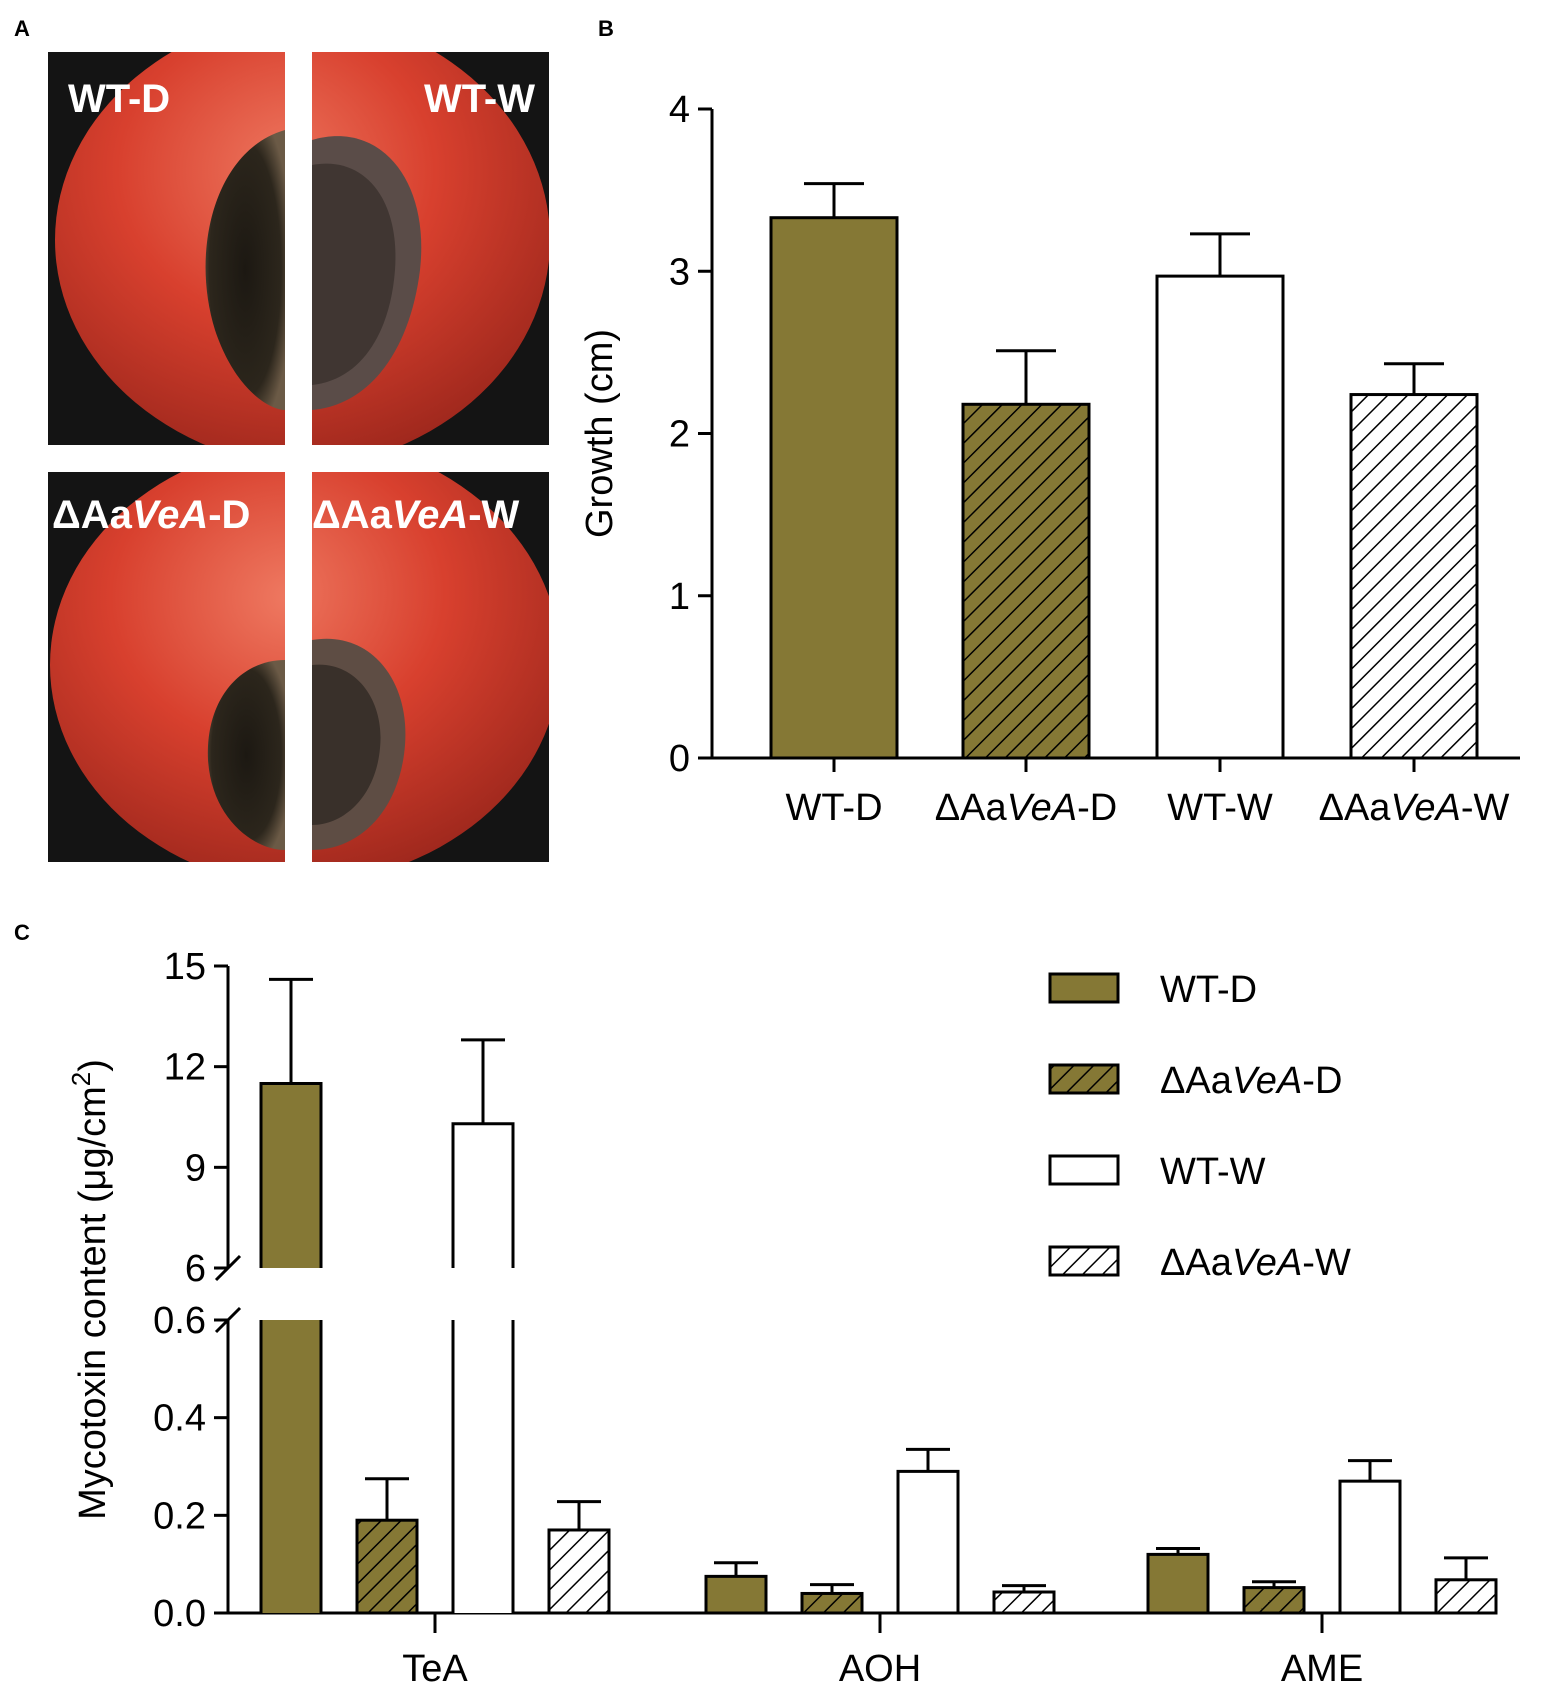 The height and width of the screenshot is (1701, 1562). What do you see at coordinates (1208, 990) in the screenshot?
I see `legend-label: WT-D` at bounding box center [1208, 990].